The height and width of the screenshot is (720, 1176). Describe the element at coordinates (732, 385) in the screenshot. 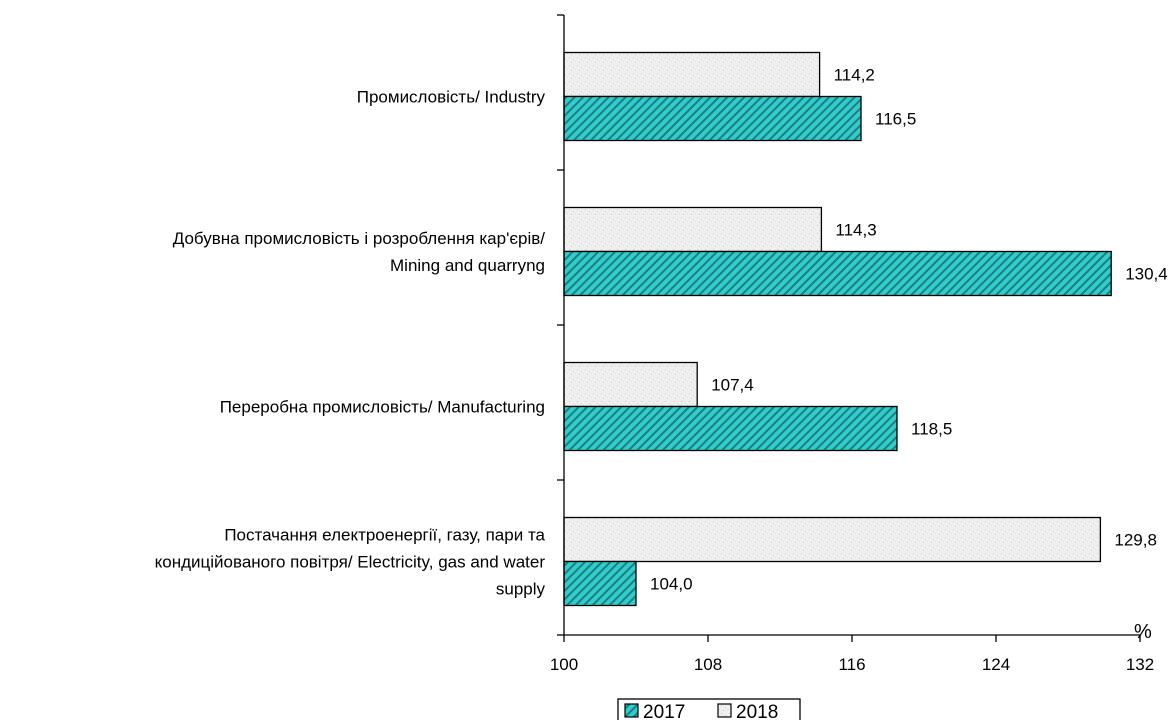

I see `value-label: 107,4` at that location.